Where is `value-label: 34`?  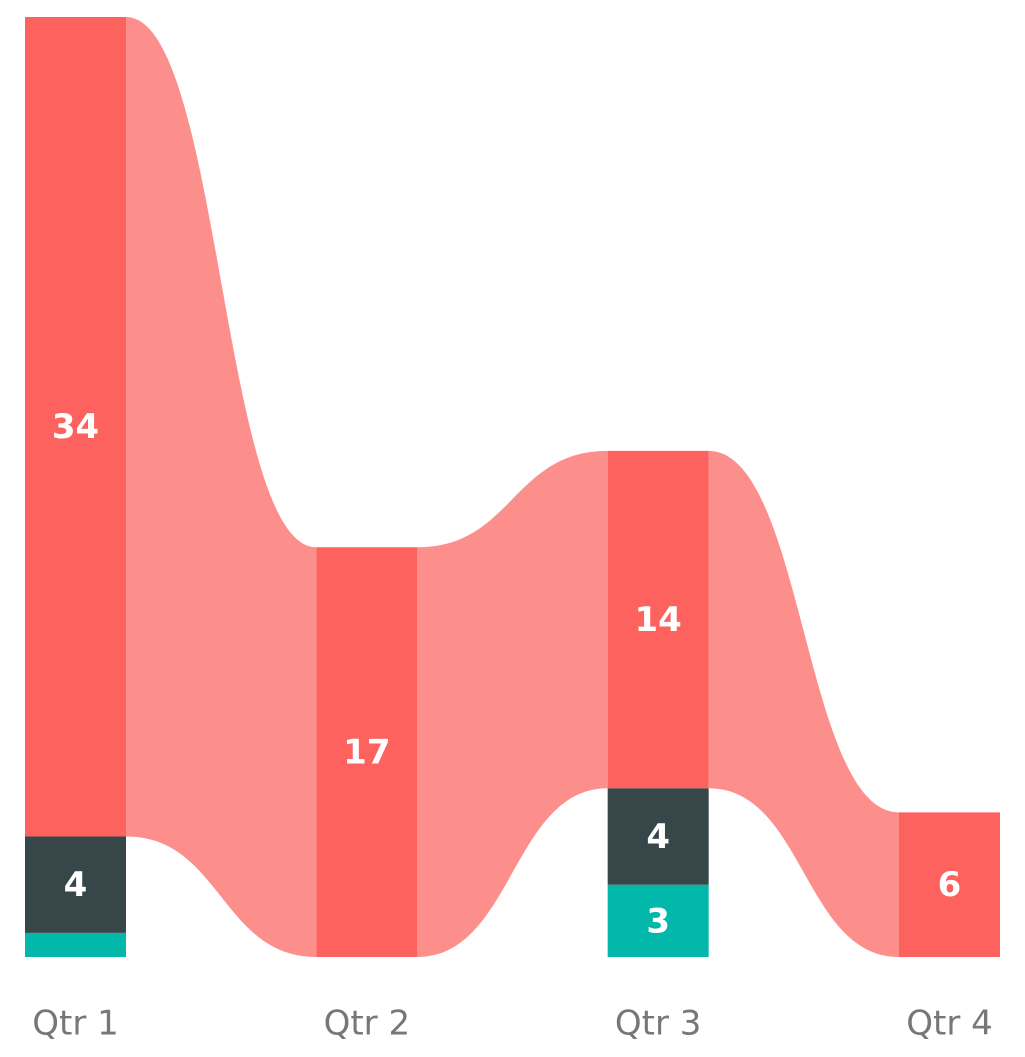
value-label: 34 is located at coordinates (75, 427).